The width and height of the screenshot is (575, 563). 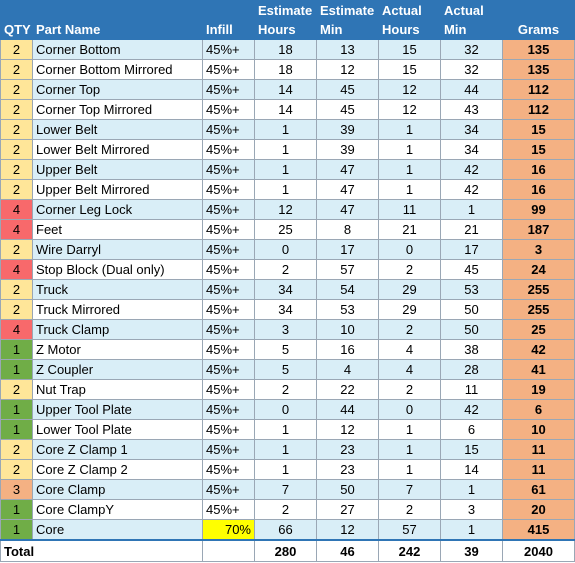 What do you see at coordinates (117, 49) in the screenshot?
I see `part-name-cell: Corner Bottom` at bounding box center [117, 49].